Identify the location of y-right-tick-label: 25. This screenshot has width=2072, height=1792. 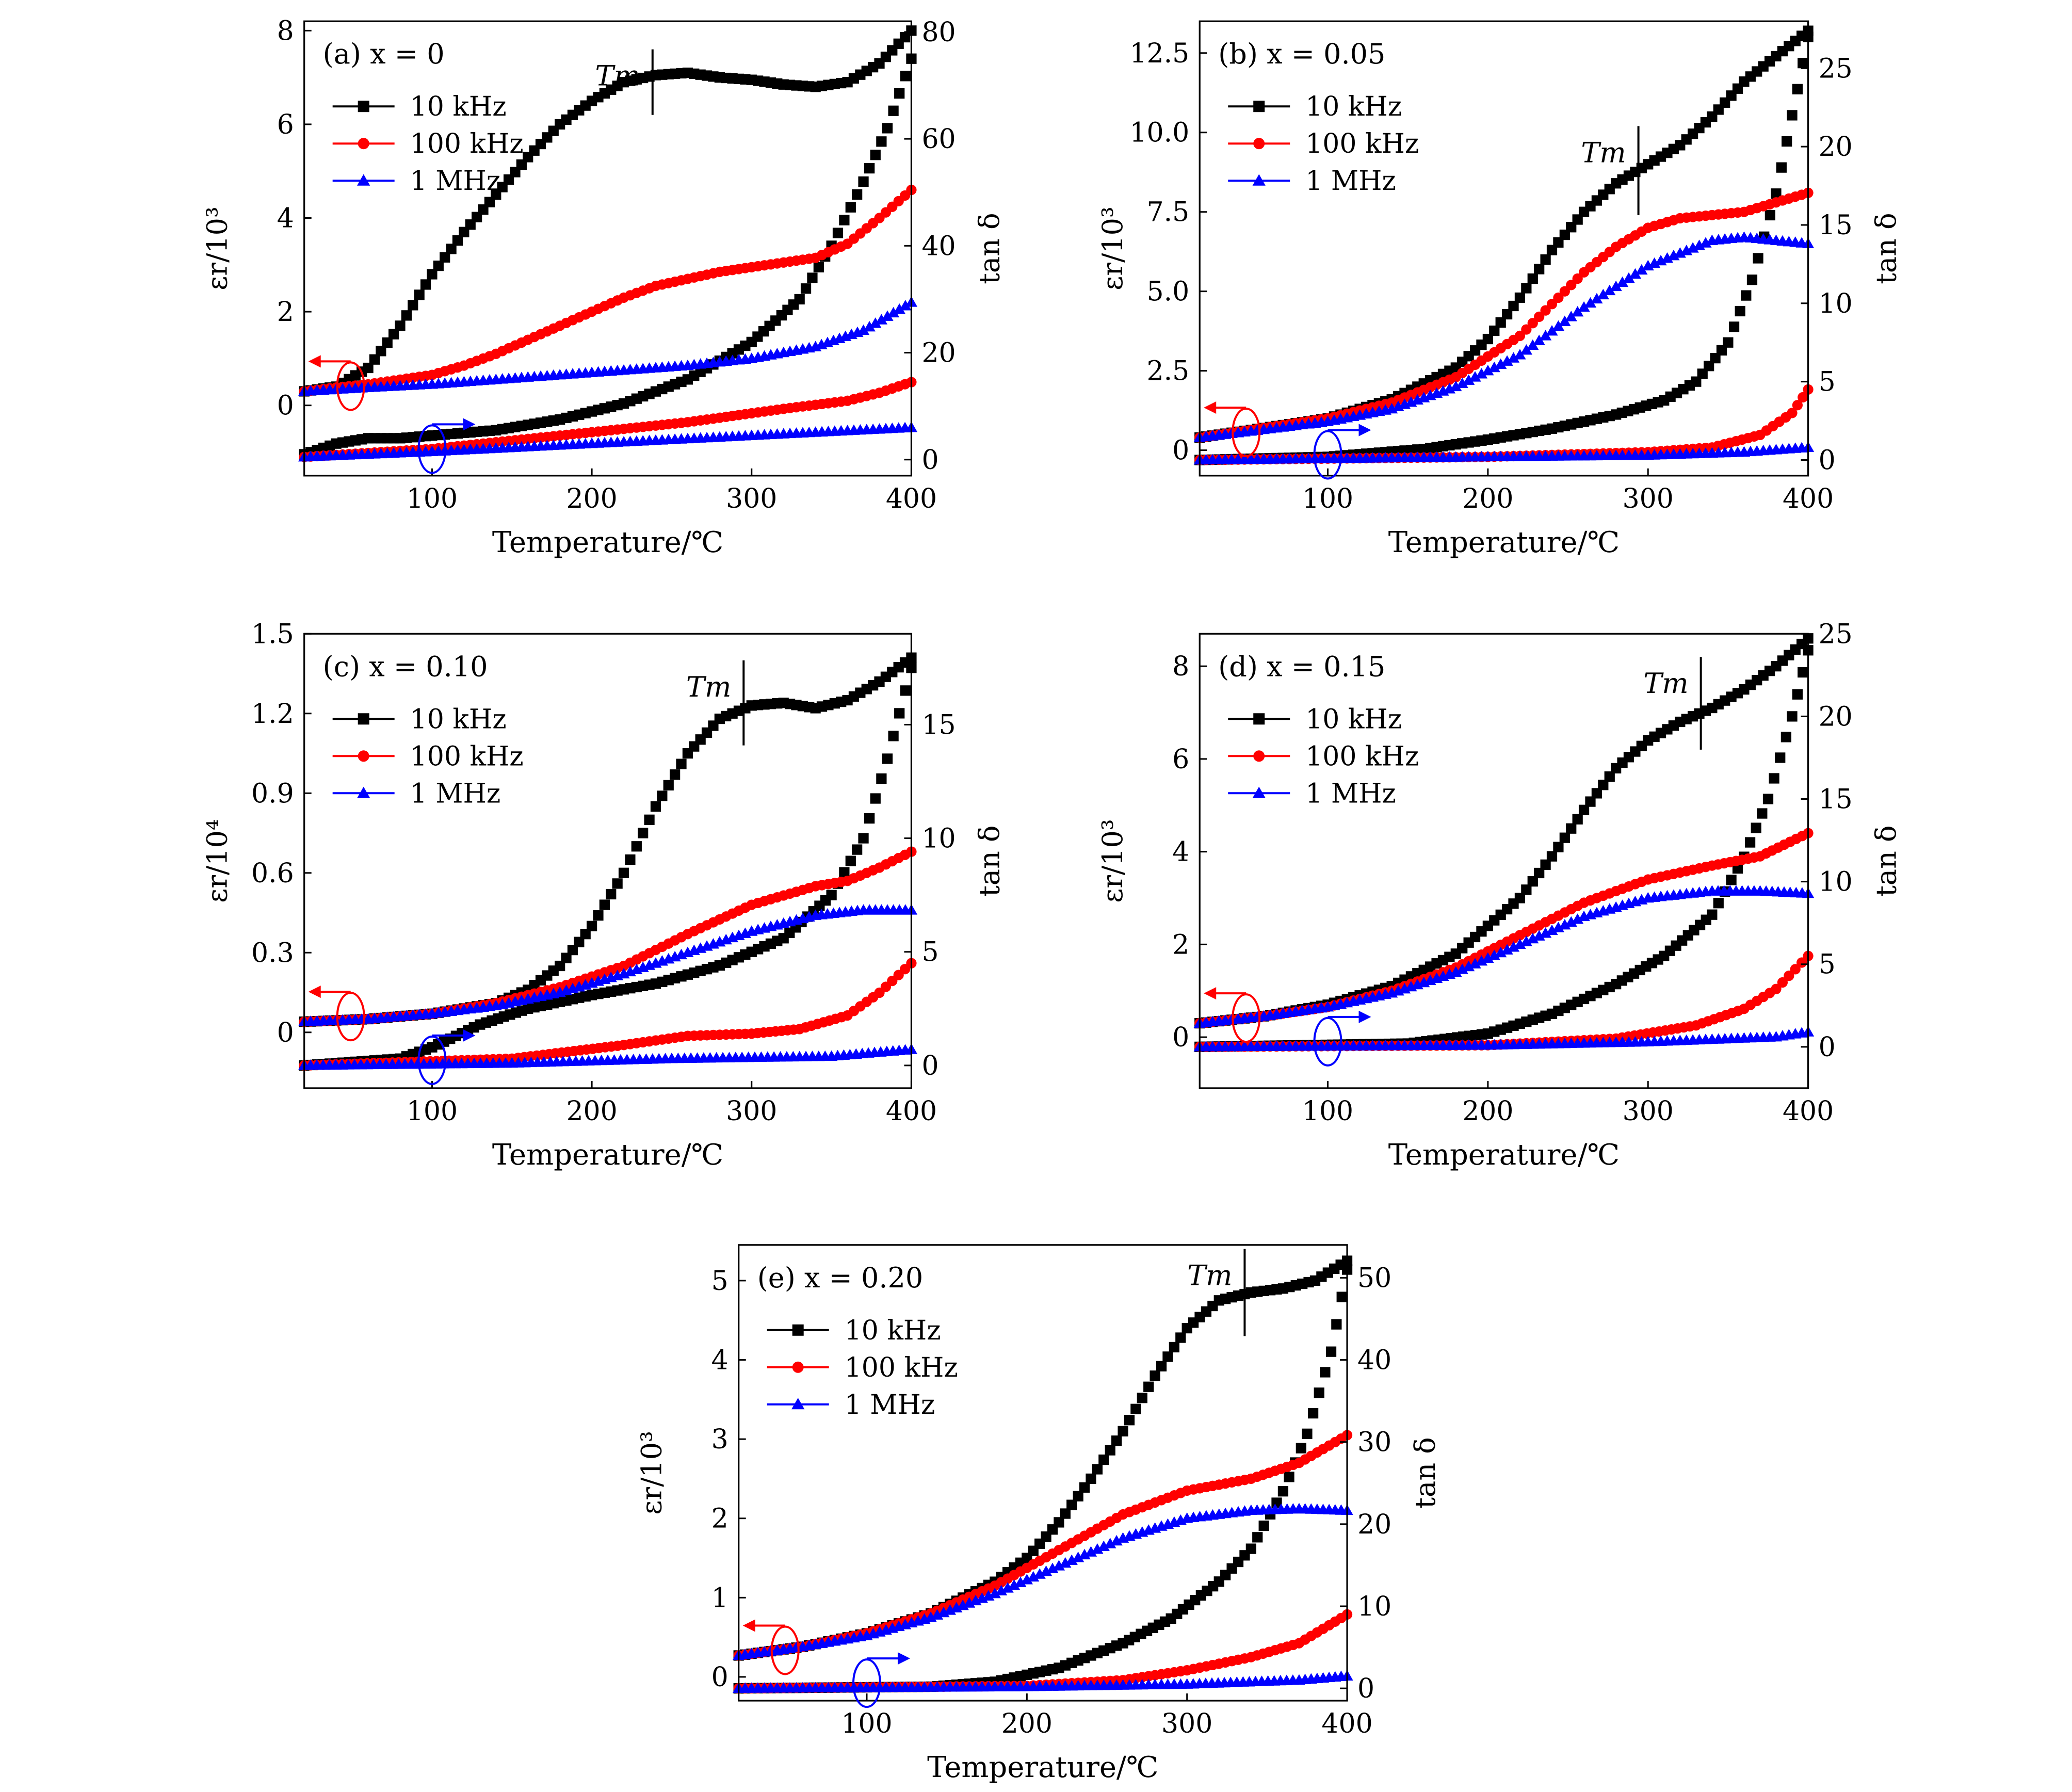
(1836, 635).